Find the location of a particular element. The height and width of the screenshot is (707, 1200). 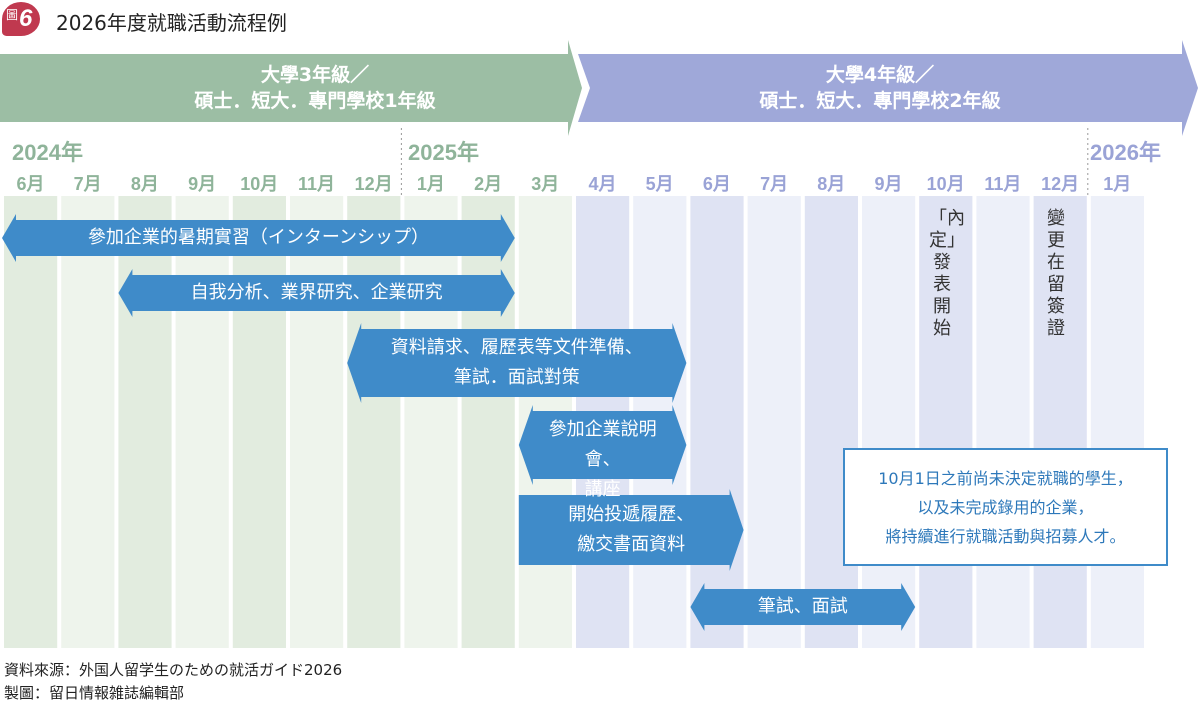

activity-label: 開始投遞履歷、 繳交書面資料 is located at coordinates (631, 530).